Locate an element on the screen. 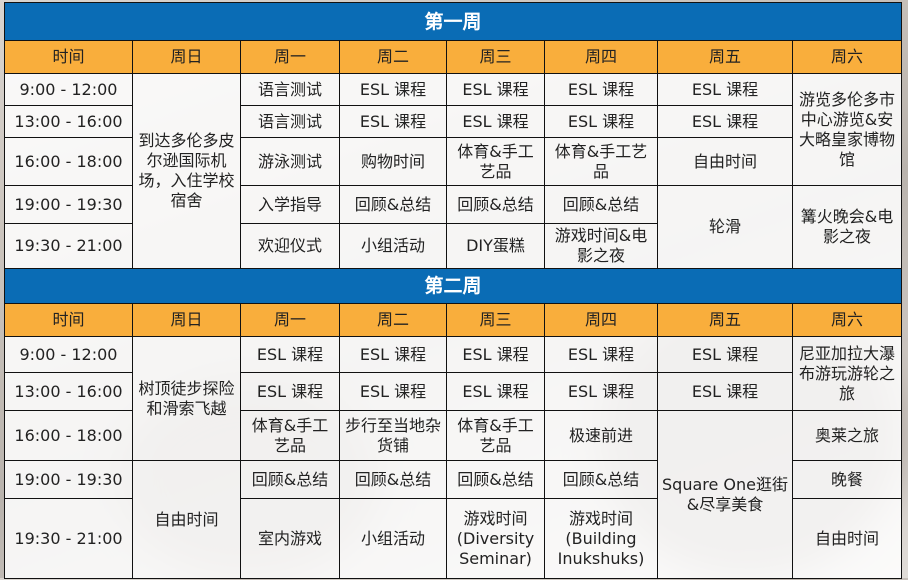 The height and width of the screenshot is (580, 908). activity-cell: DIY蛋糕 is located at coordinates (495, 246).